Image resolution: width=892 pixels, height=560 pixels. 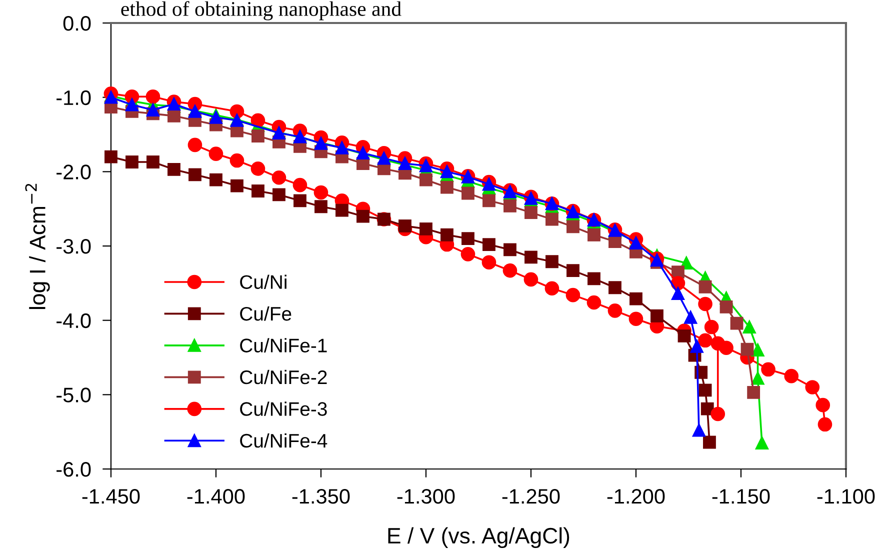 I want to click on text: ethod of obtaining nanophase and, so click(x=261, y=10).